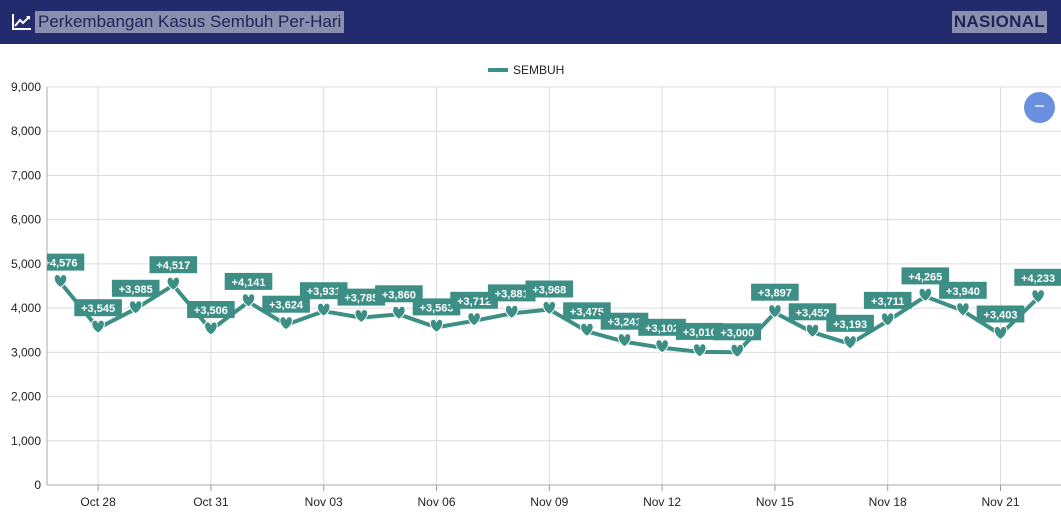 This screenshot has height=527, width=1061. I want to click on data-label-text: +3,931, so click(324, 292).